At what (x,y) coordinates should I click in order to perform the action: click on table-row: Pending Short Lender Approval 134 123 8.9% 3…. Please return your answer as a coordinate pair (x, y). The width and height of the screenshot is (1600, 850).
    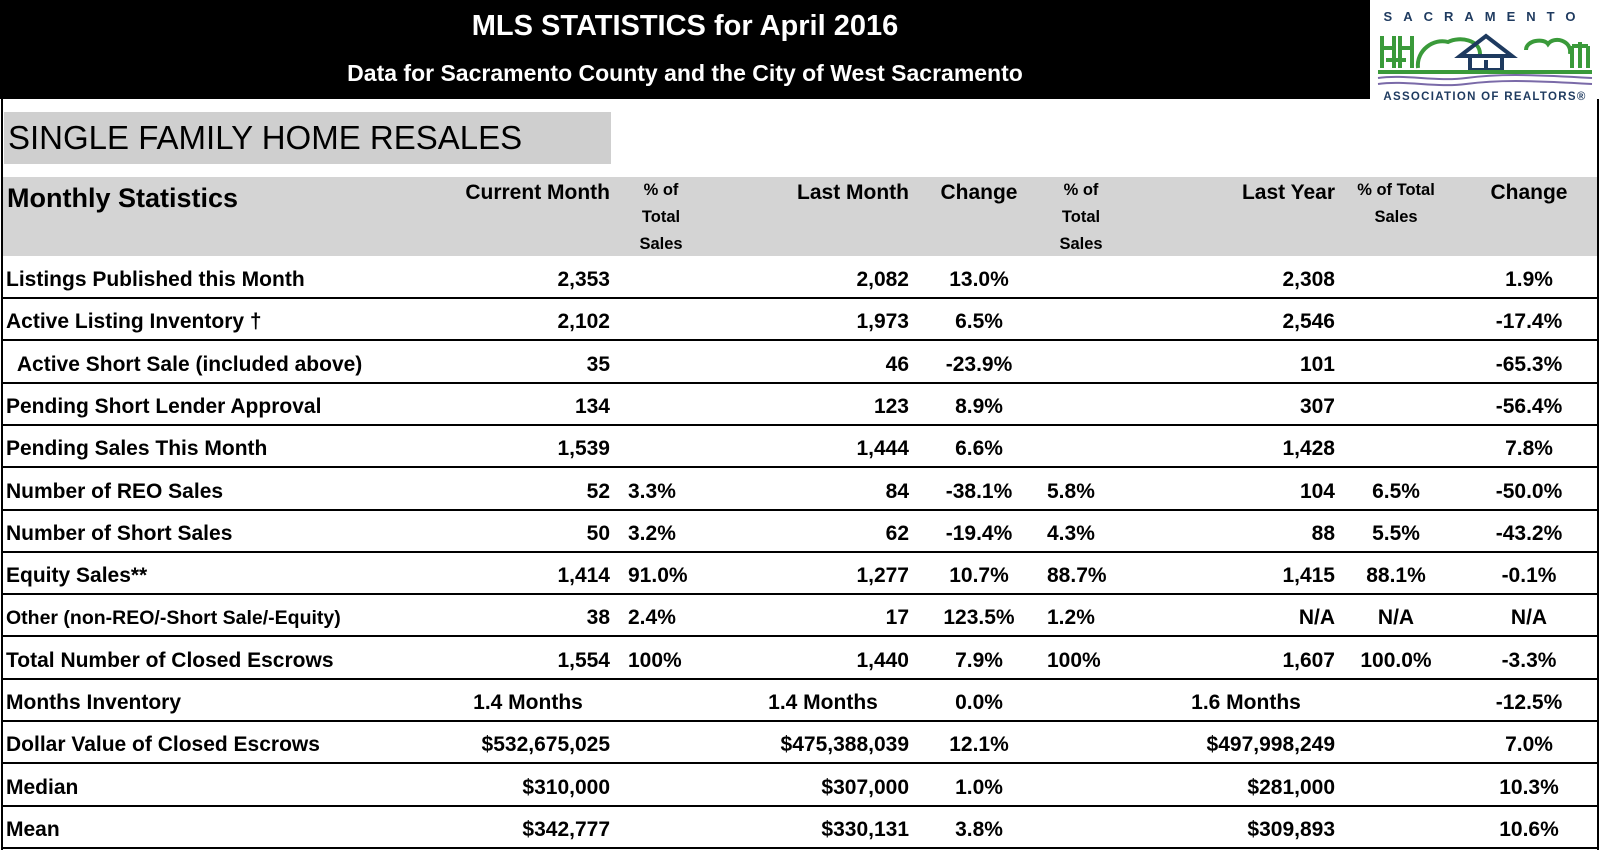
    Looking at the image, I should click on (800, 405).